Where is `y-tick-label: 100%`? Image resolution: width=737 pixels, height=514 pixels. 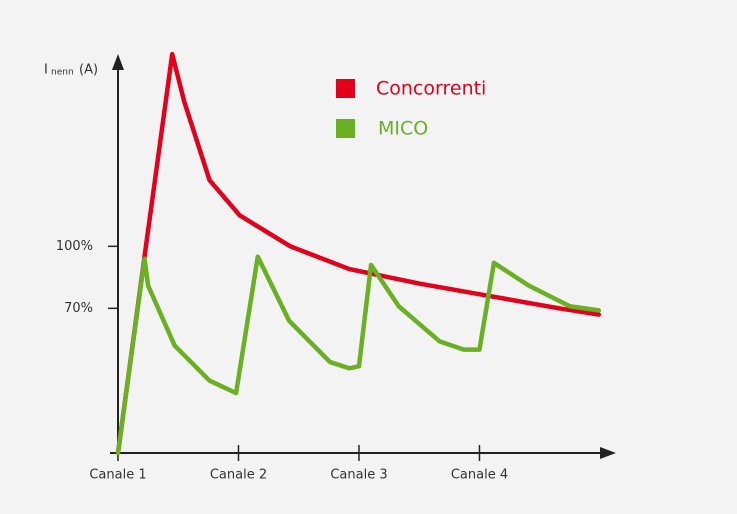 y-tick-label: 100% is located at coordinates (74, 246).